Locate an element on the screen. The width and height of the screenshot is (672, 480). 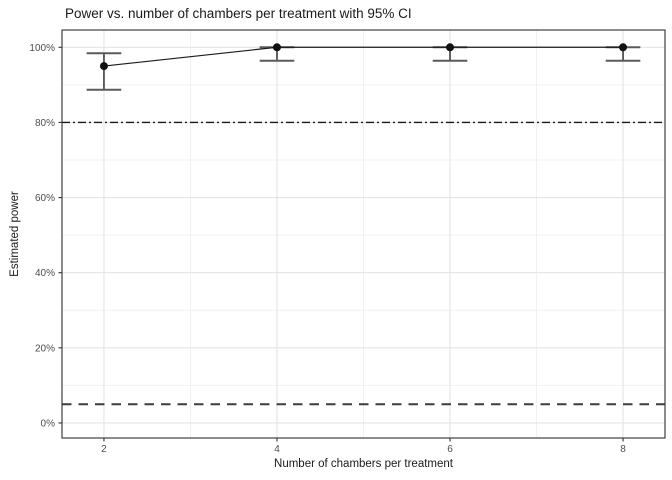
x-tick-label: 6 is located at coordinates (450, 449).